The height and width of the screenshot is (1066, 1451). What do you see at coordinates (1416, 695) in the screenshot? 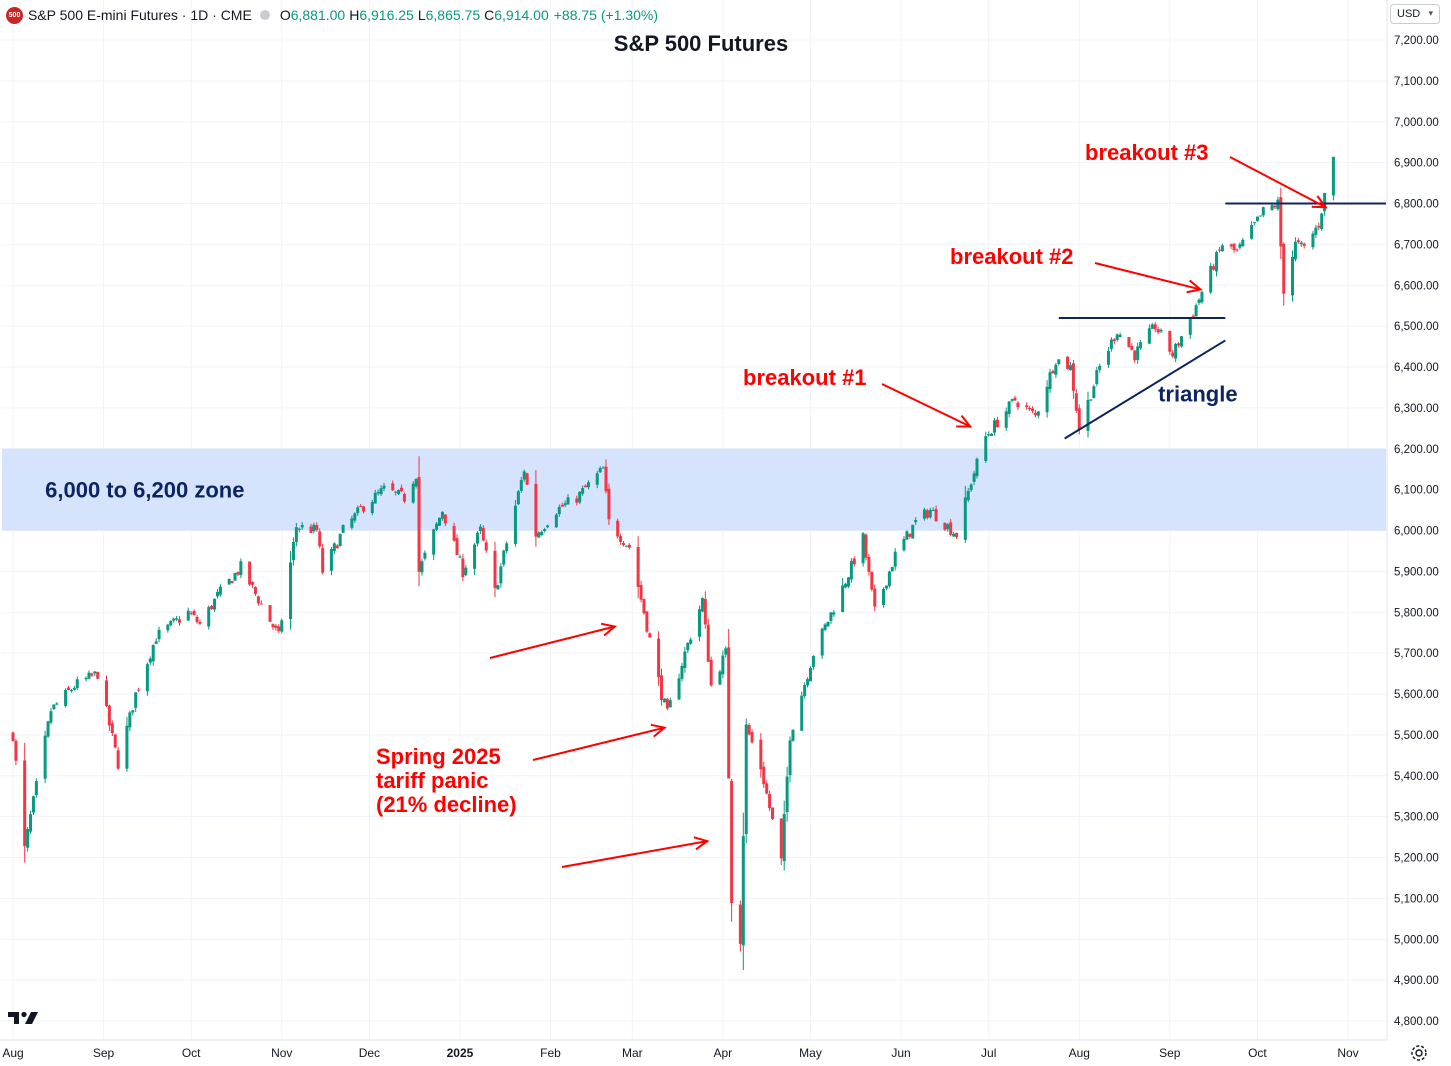
I see `y-tick-label: 5,600.00` at bounding box center [1416, 695].